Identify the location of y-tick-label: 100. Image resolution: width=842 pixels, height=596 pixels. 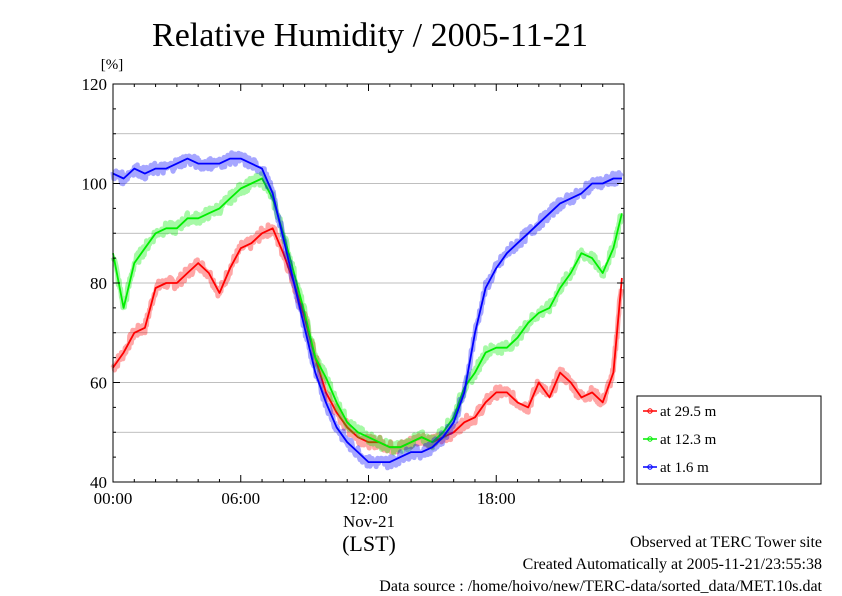
(95, 184).